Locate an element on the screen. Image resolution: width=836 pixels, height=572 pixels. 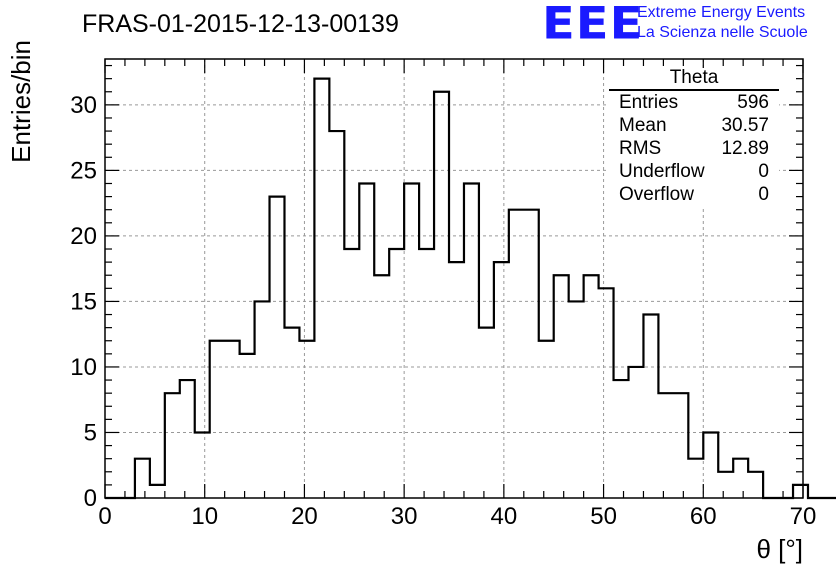
y-tick-label: 10 is located at coordinates (83, 367).